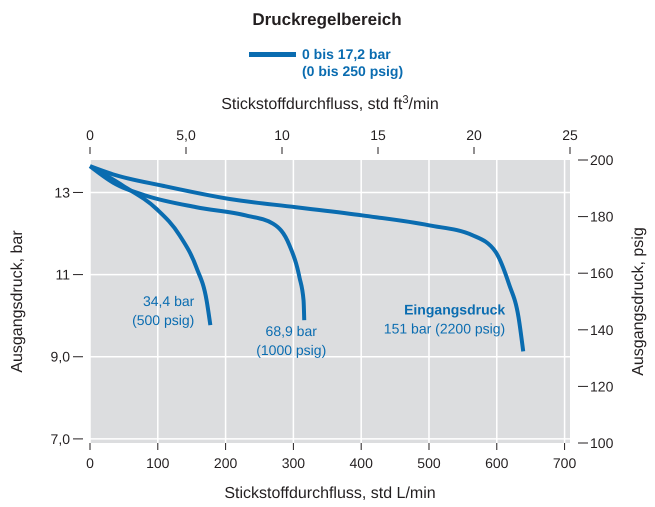 This screenshot has width=655, height=507. I want to click on x-tick-label: 300, so click(294, 463).